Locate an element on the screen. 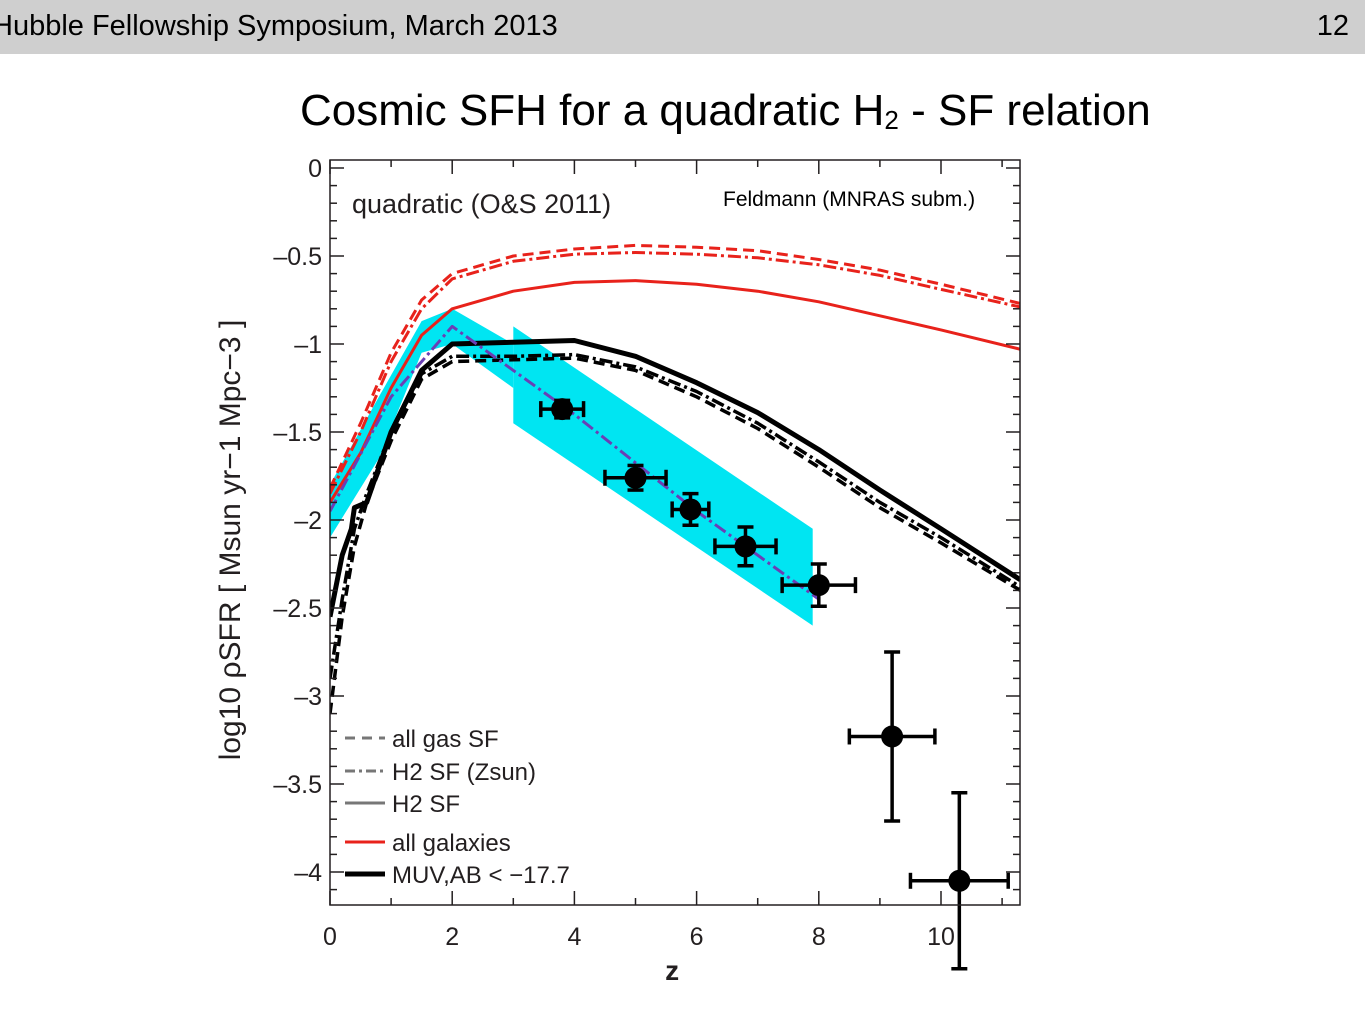 The image size is (1365, 1024). slide-number: 12 is located at coordinates (1332, 26).